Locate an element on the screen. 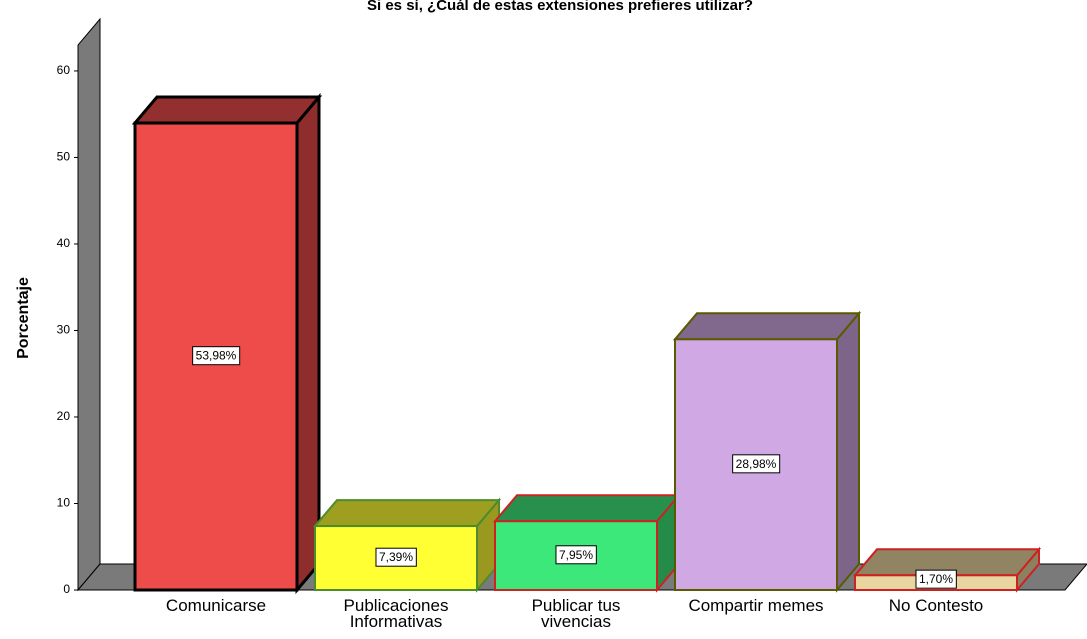 This screenshot has height=639, width=1087. x-tick-label: Publicaciones Informativas is located at coordinates (396, 614).